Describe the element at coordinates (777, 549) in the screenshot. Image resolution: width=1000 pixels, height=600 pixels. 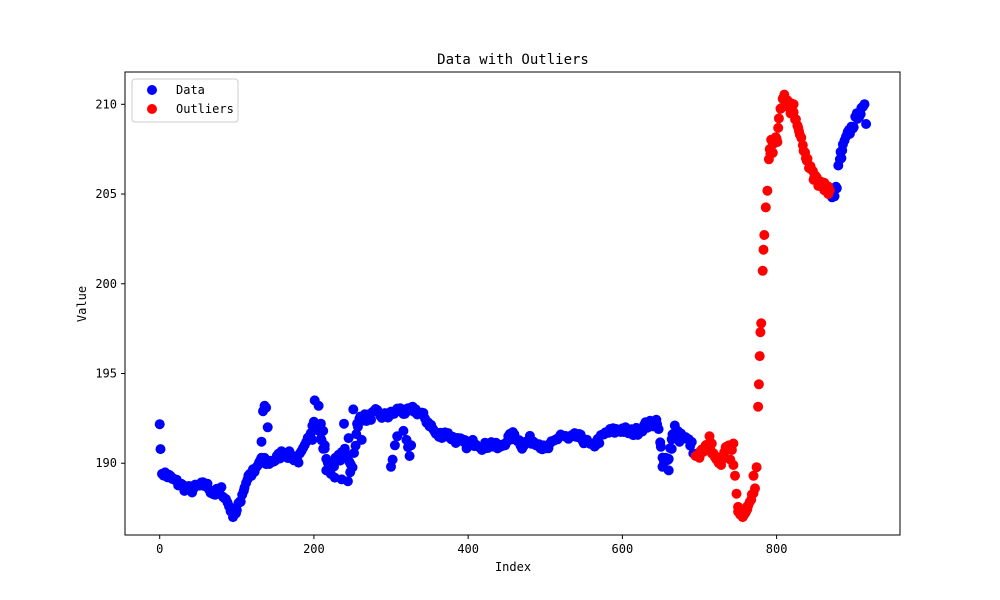
I see `x-tick-label: 800` at that location.